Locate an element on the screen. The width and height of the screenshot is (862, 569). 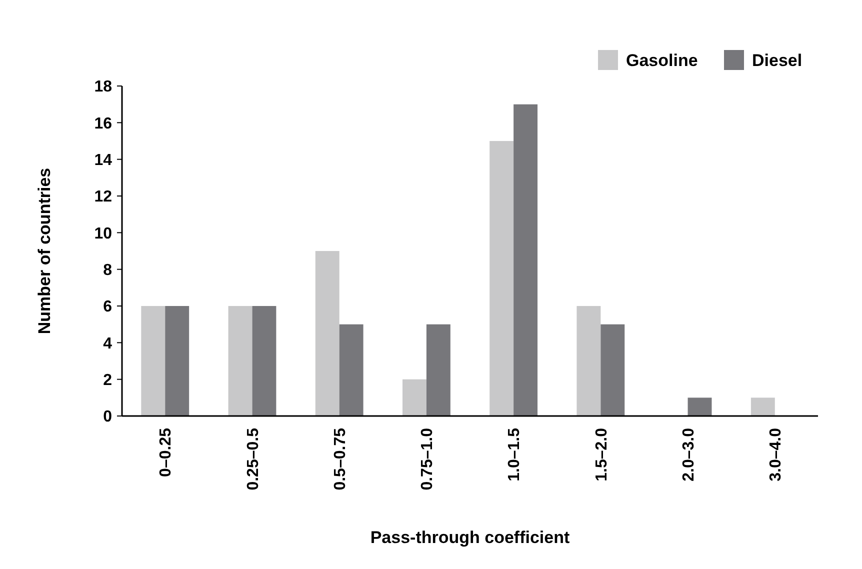
y-axis-title: Number of countries is located at coordinates (44, 251).